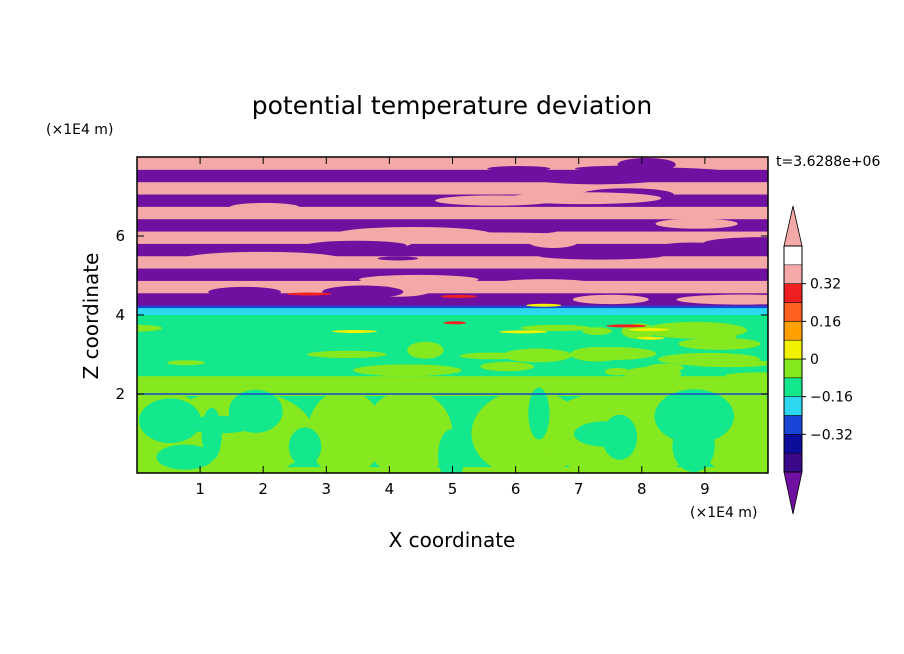 This screenshot has width=904, height=654. I want to click on x-unit-label: (×1E4 m), so click(723, 513).